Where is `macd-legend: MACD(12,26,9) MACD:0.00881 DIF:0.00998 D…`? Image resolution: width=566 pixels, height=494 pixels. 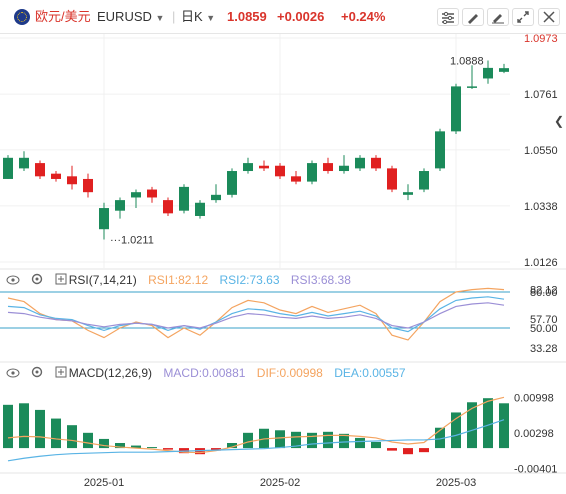 macd-legend: MACD(12,26,9) MACD:0.00881 DIF:0.00998 D… is located at coordinates (210, 373).